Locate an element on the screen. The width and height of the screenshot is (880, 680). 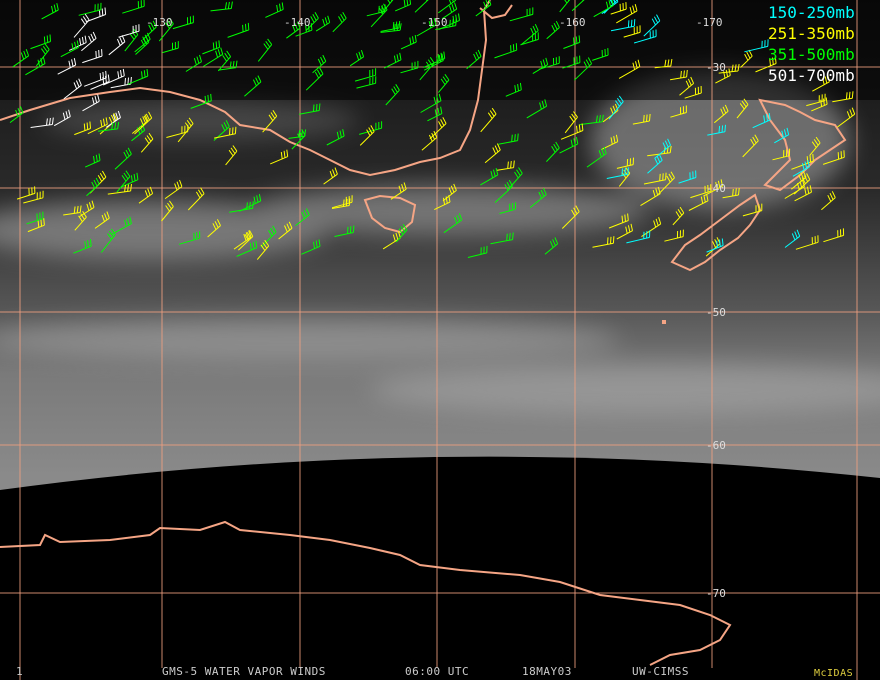
latitude-label: -60 is located at coordinates (716, 445).